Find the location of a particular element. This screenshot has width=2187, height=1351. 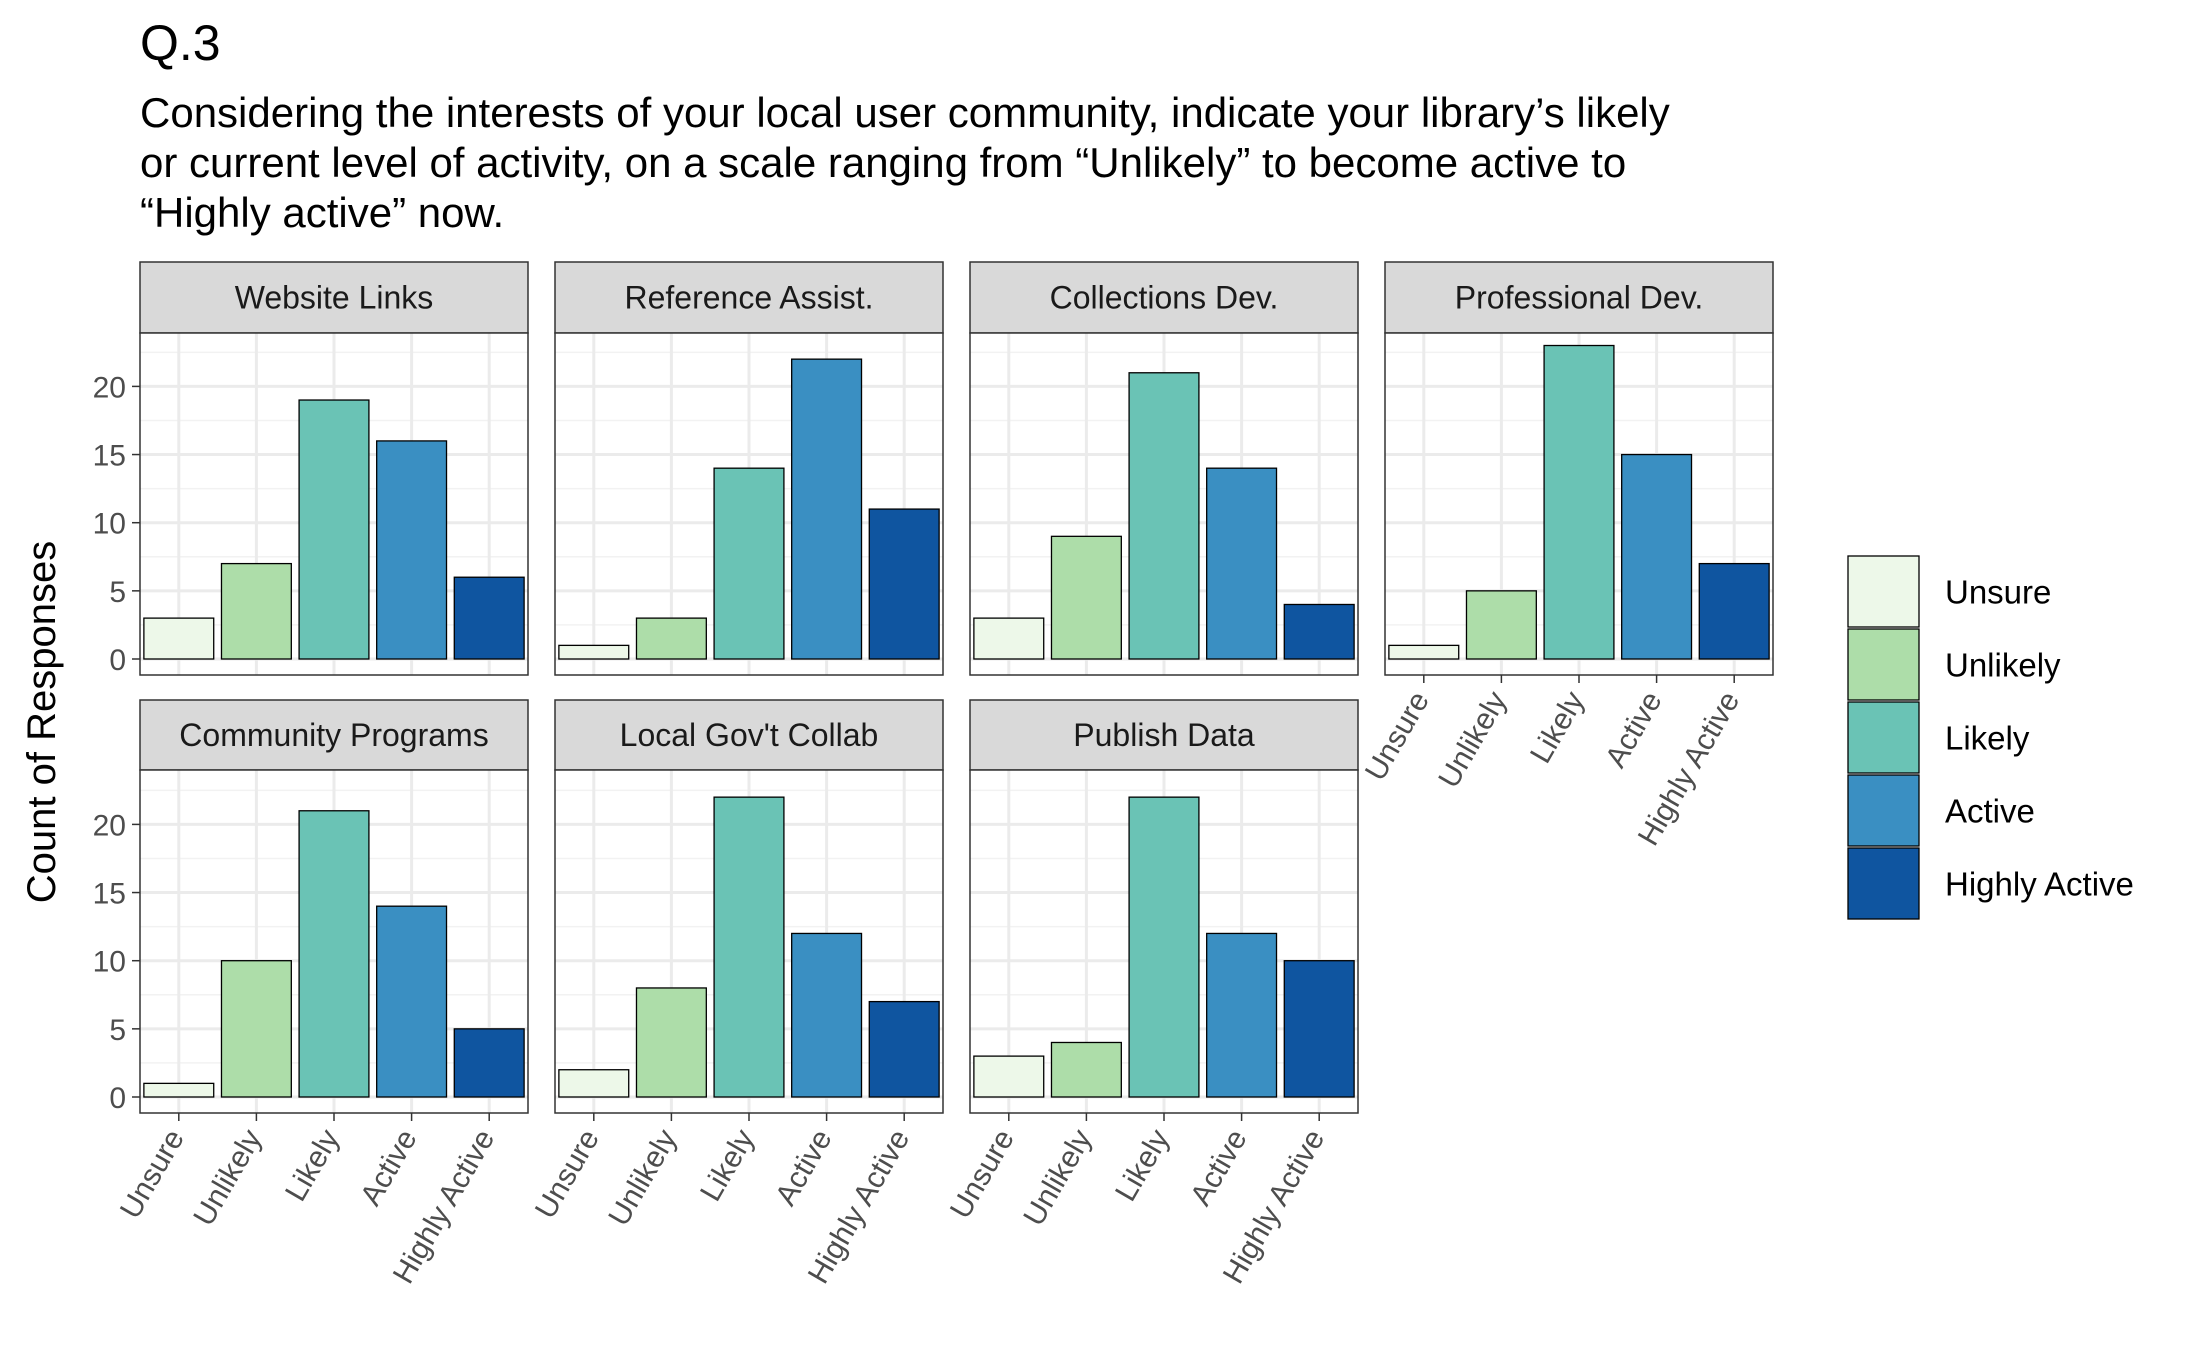

legend: Unsure Unlikely Likely Active Highly Active is located at coordinates (1990, 737).